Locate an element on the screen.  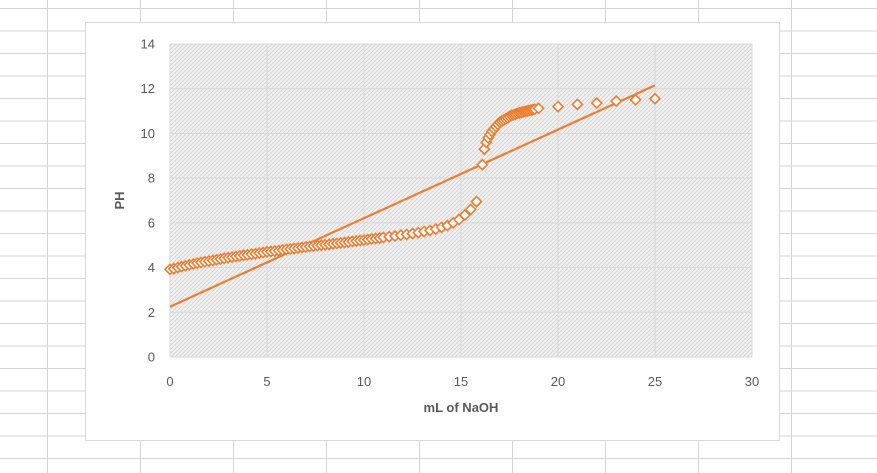
y-tick-label: 12 is located at coordinates (148, 88).